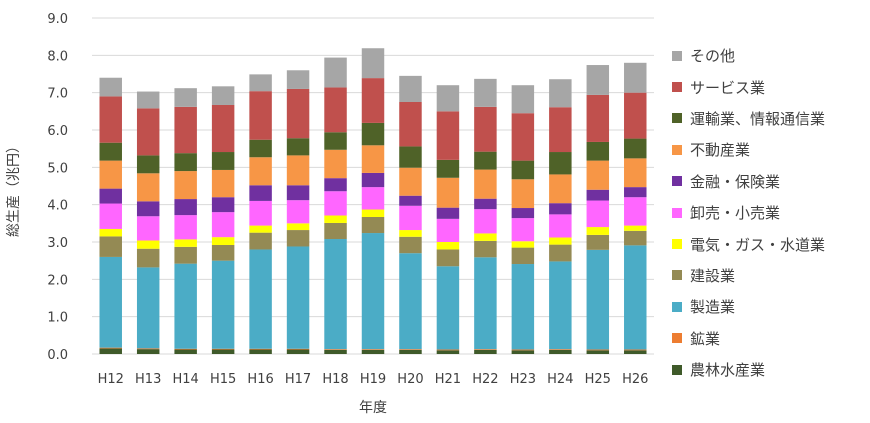  Describe the element at coordinates (14, 188) in the screenshot. I see `y-axis-label: 総生産（兆円）` at that location.